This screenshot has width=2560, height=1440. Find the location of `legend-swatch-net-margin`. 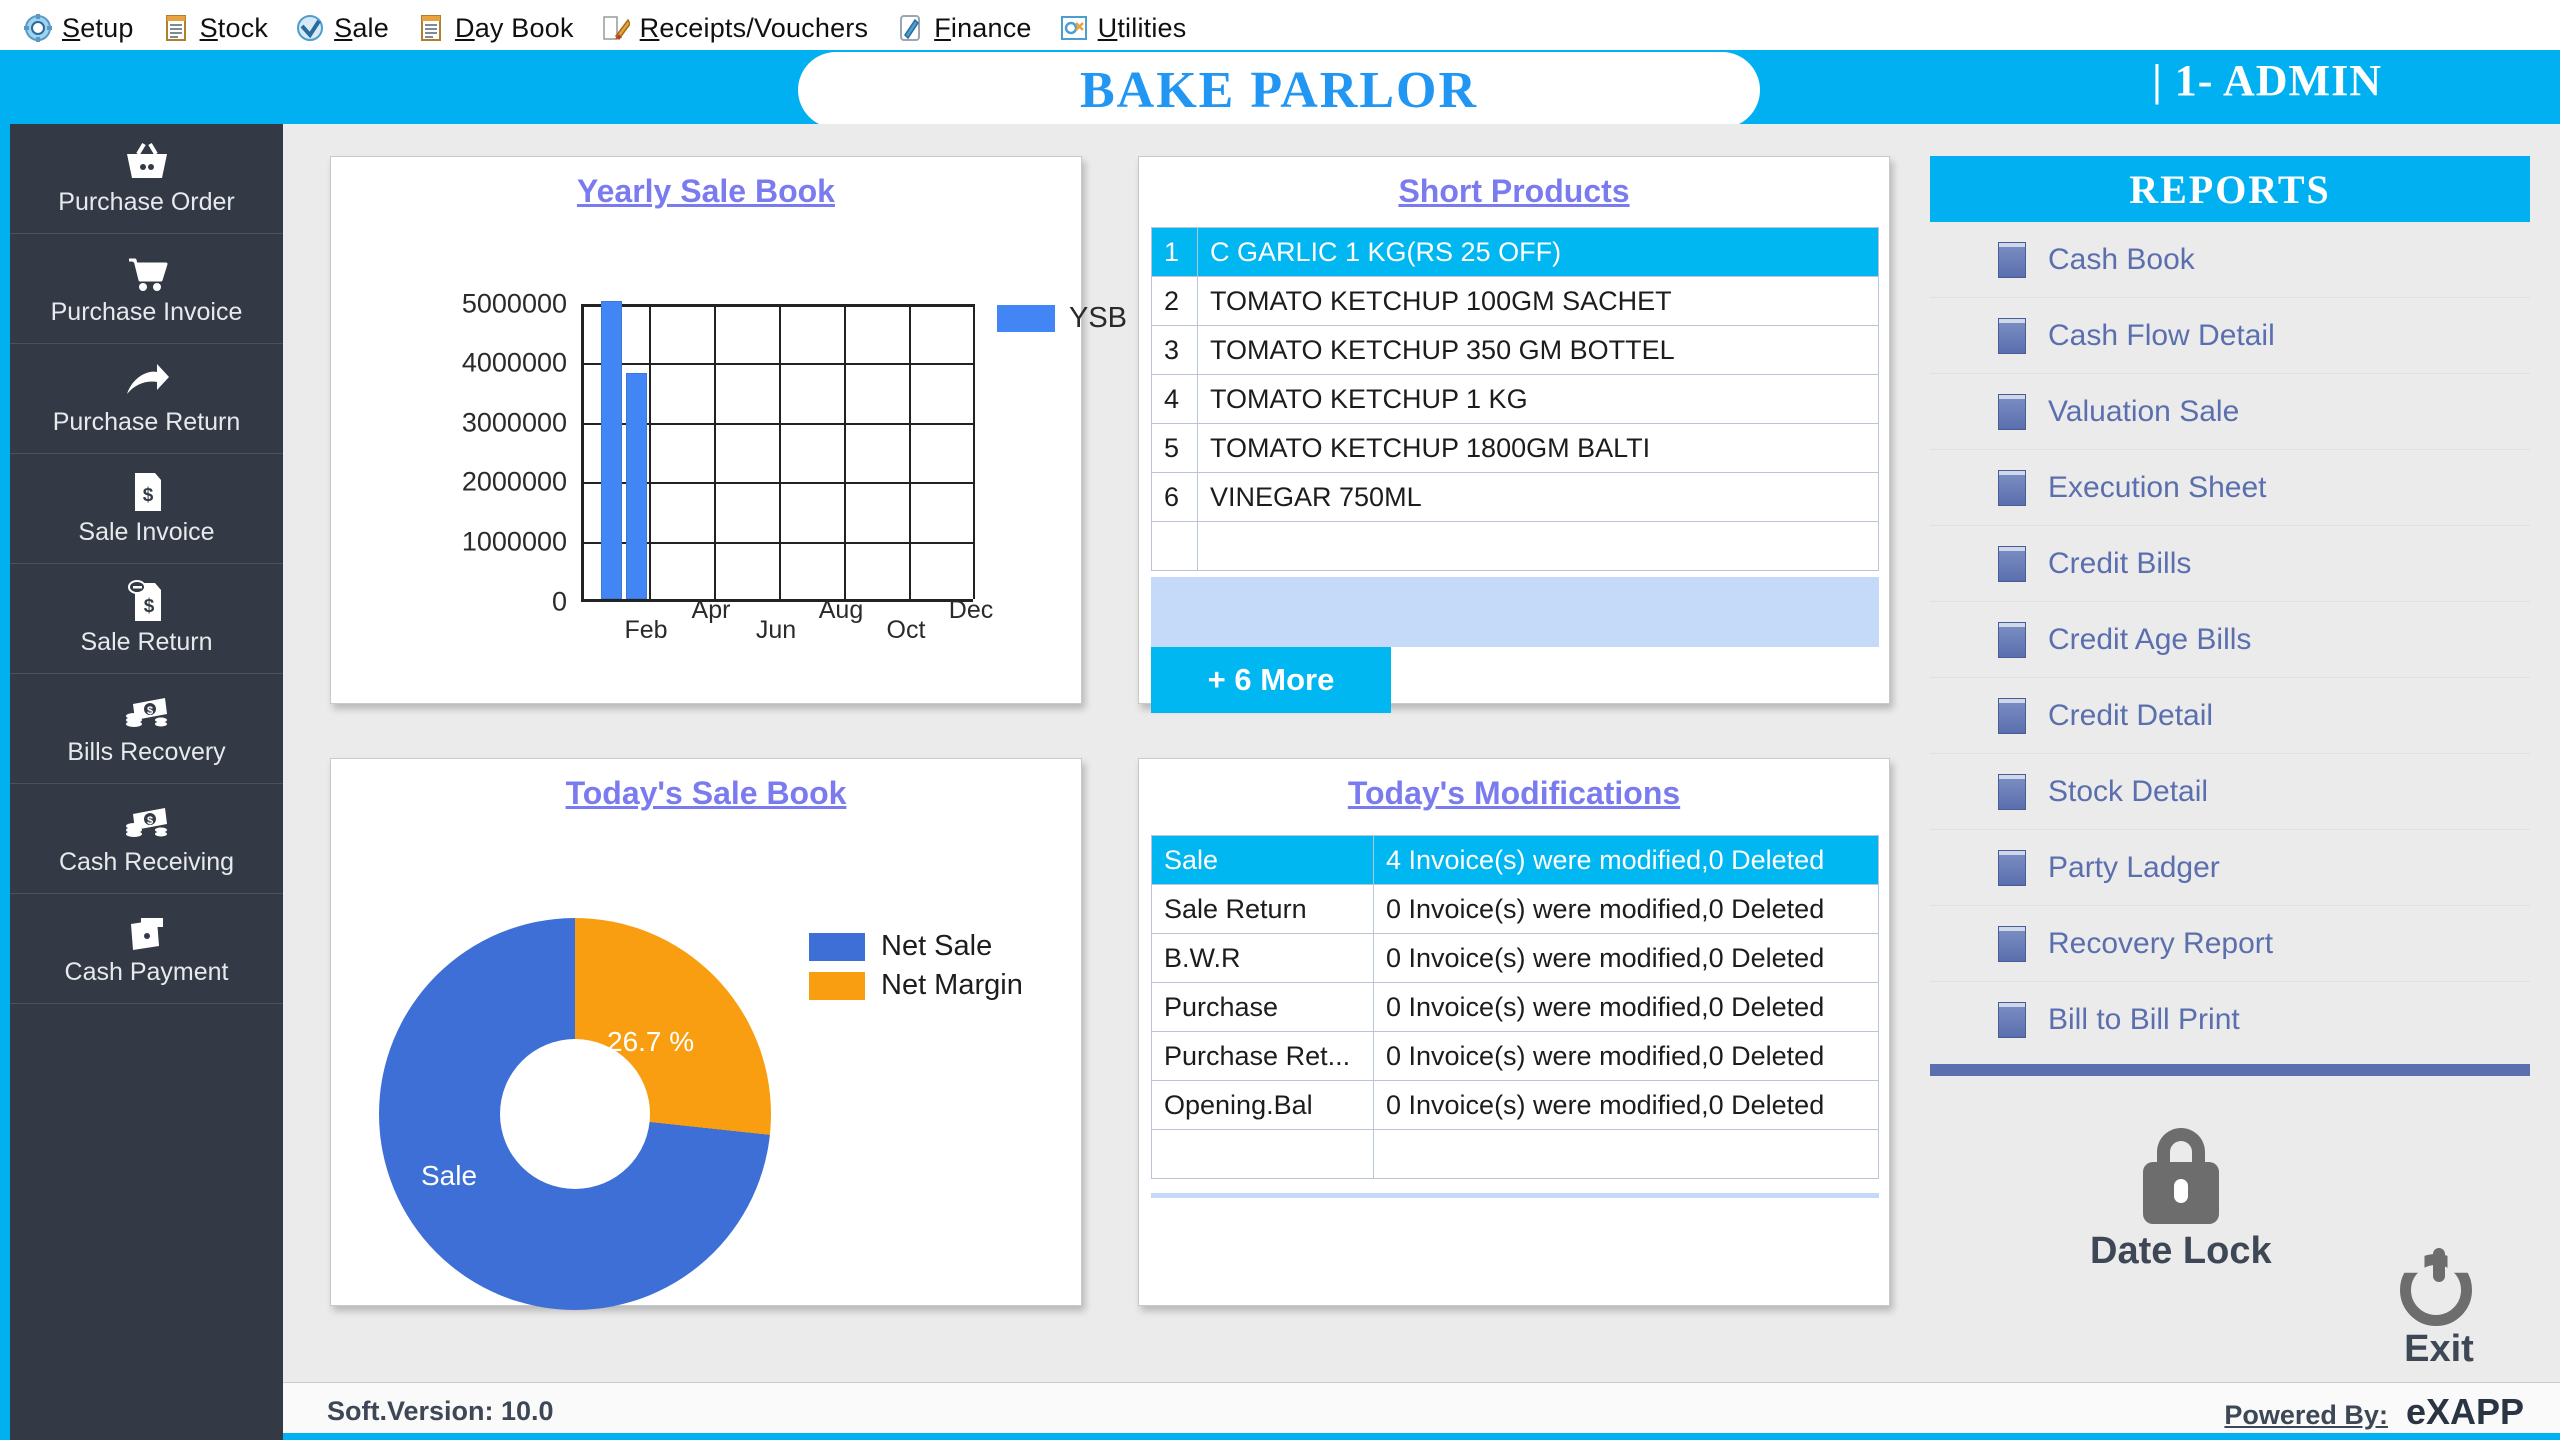

legend-swatch-net-margin is located at coordinates (837, 985).